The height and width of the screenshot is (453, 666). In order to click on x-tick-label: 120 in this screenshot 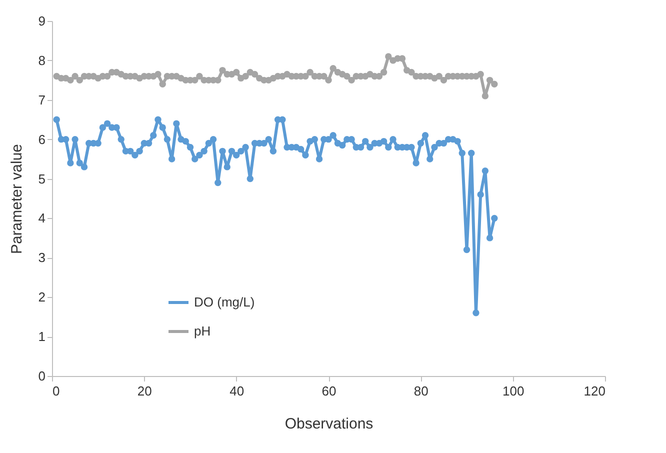, I will do `click(595, 391)`.